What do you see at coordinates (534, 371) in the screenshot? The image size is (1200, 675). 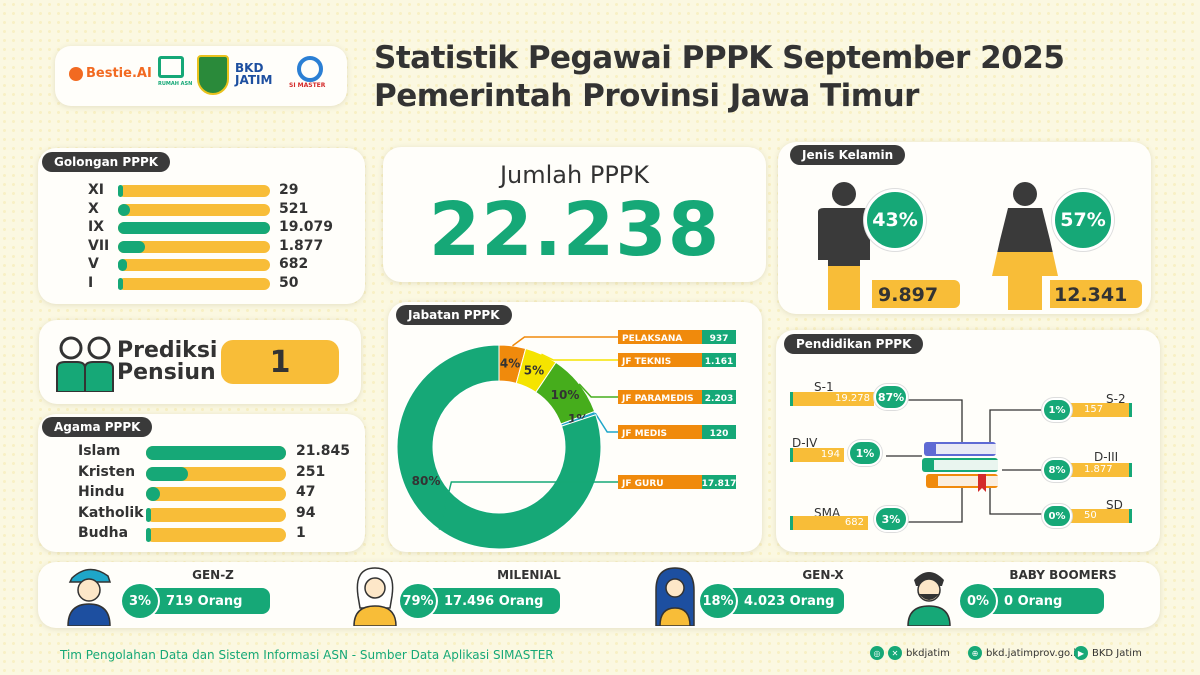 I see `donut-pct-label: 5%` at bounding box center [534, 371].